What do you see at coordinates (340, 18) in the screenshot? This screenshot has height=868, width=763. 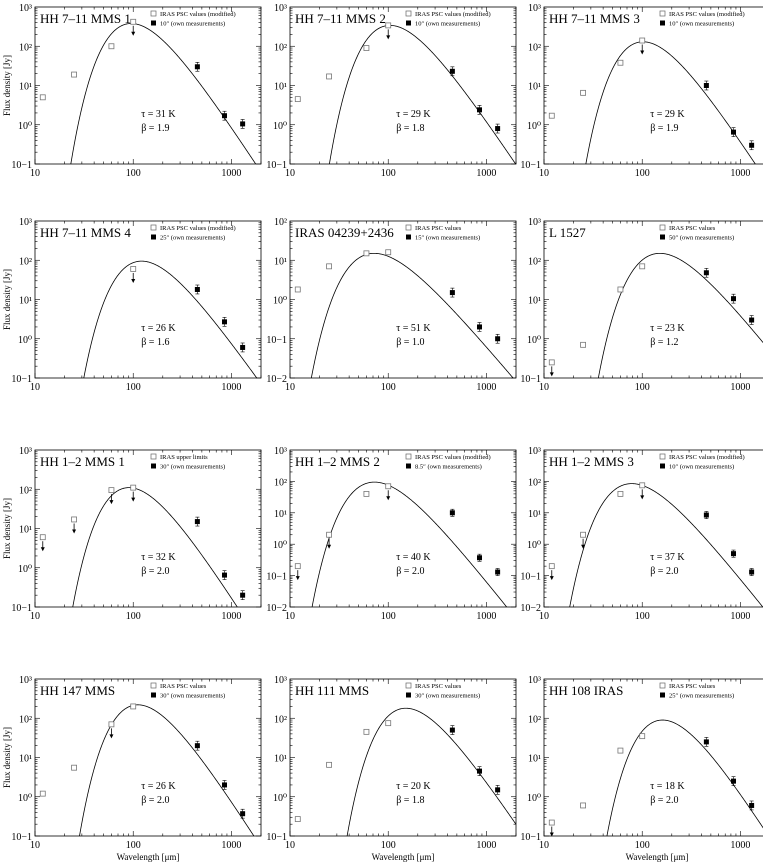 I see `panel-title: HH 7–11 MMS 2` at bounding box center [340, 18].